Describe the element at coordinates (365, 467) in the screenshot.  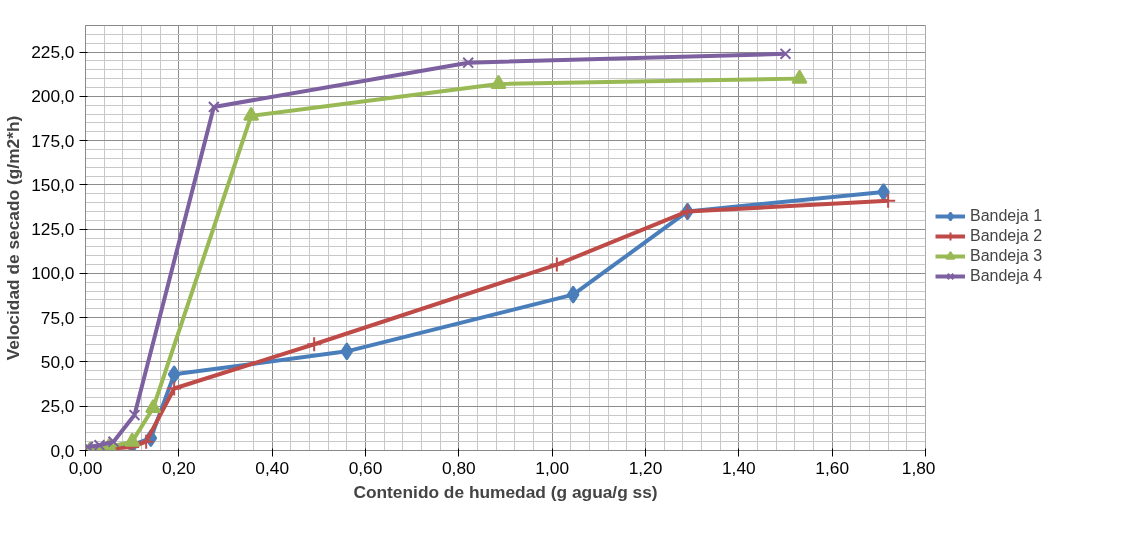
I see `x-tick-label: 0,60` at that location.